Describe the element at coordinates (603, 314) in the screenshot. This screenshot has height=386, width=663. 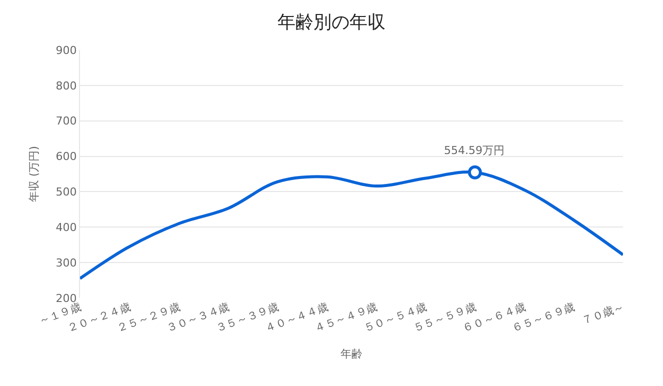
I see `x-tick-label: ７０歳～` at that location.